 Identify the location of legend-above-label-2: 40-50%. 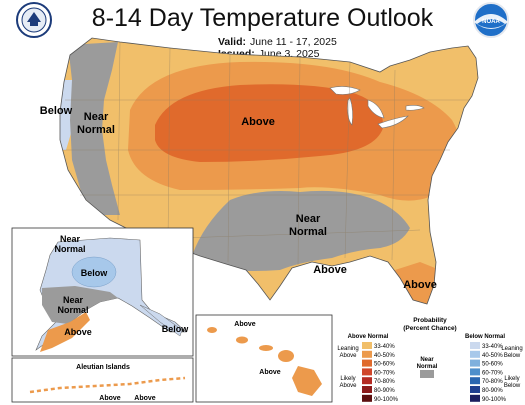
(384, 356).